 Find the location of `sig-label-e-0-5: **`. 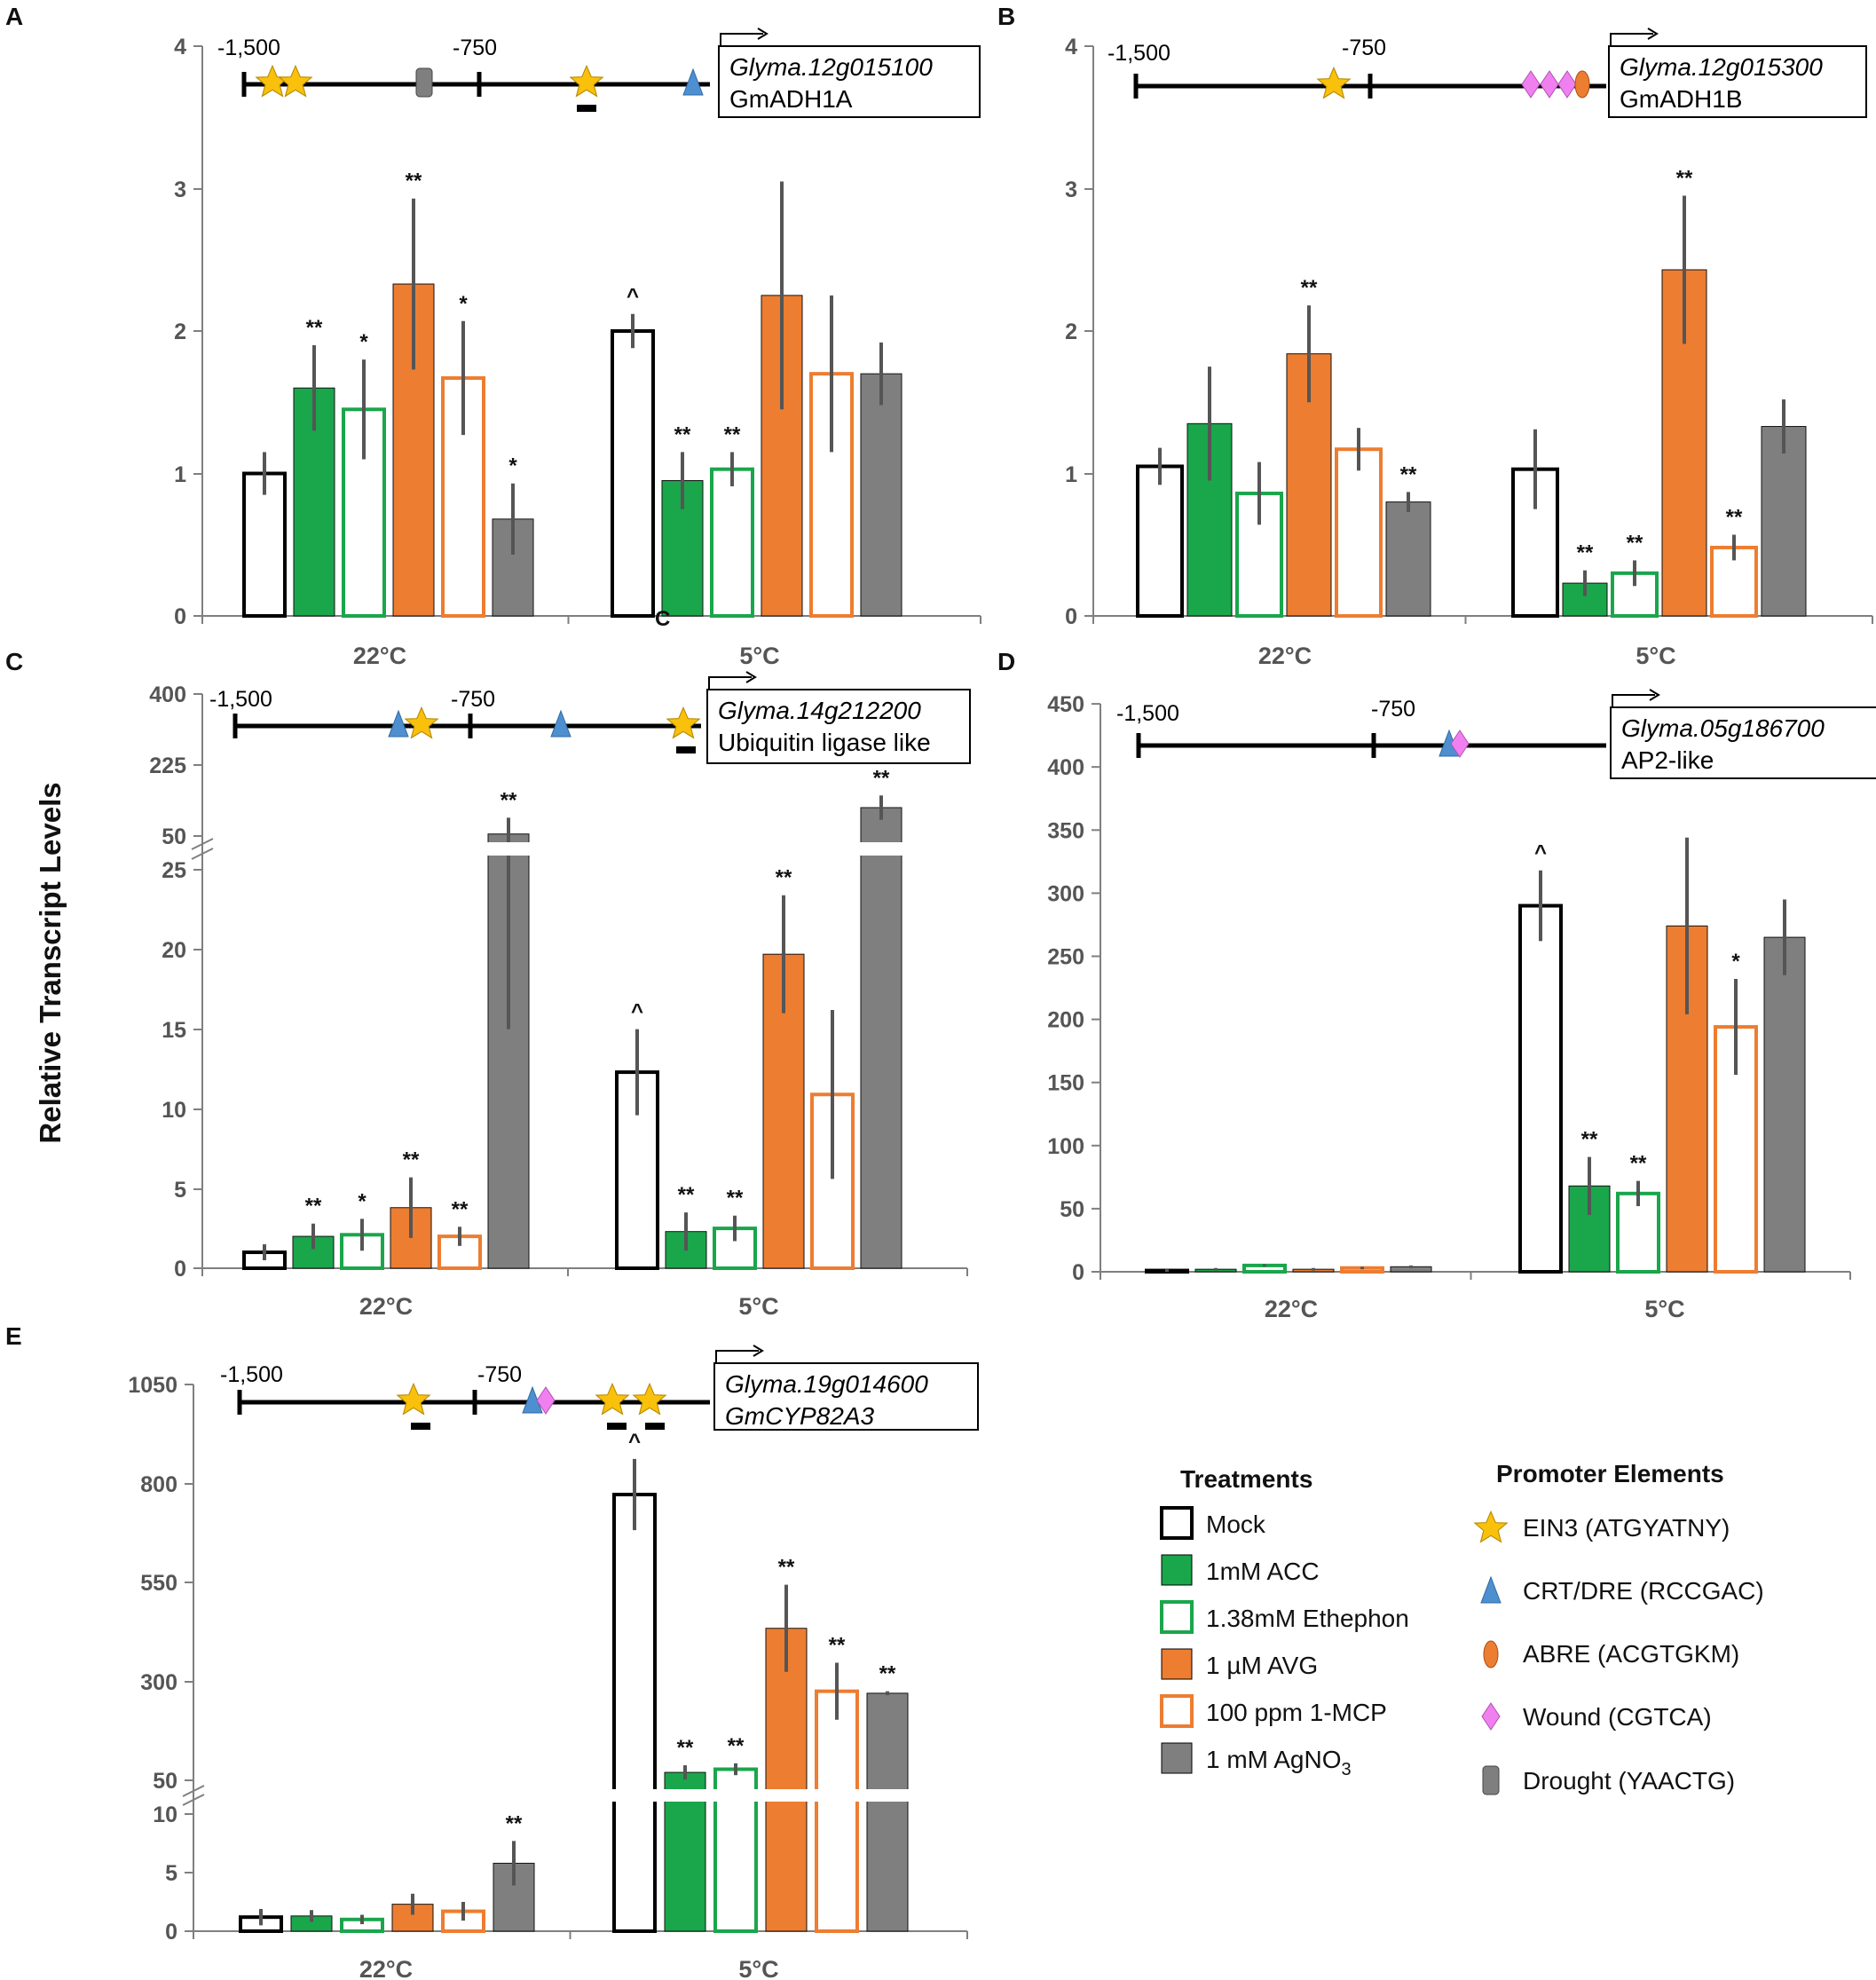

sig-label-e-0-5: ** is located at coordinates (514, 1823).